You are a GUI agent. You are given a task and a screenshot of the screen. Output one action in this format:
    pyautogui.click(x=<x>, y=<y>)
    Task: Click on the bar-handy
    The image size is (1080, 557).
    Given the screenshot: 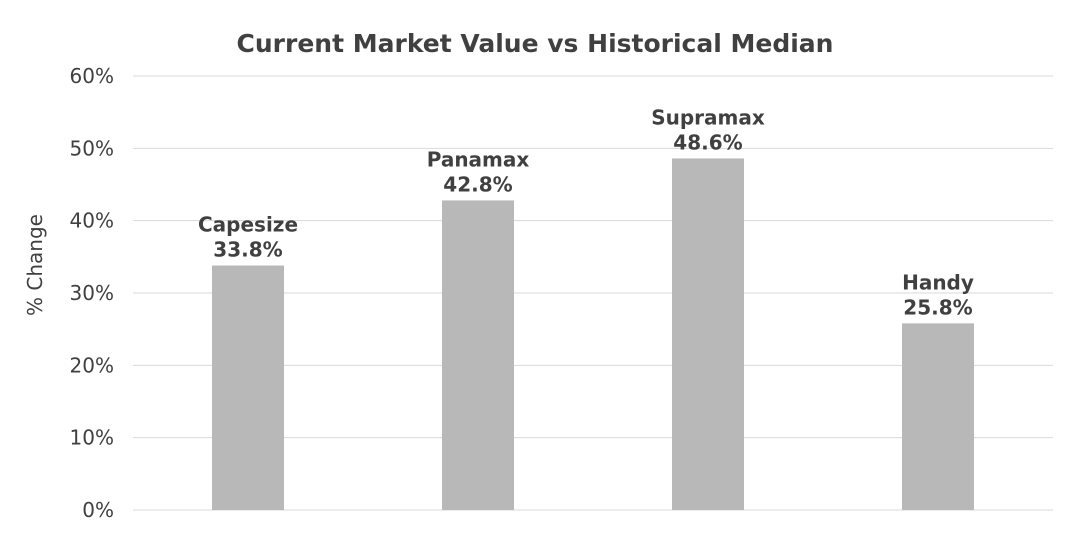 What is the action you would take?
    pyautogui.click(x=938, y=416)
    